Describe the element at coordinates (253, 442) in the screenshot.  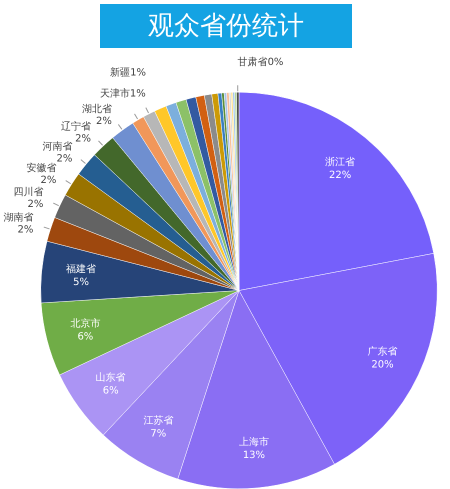
I see `slice-label: 上海市` at that location.